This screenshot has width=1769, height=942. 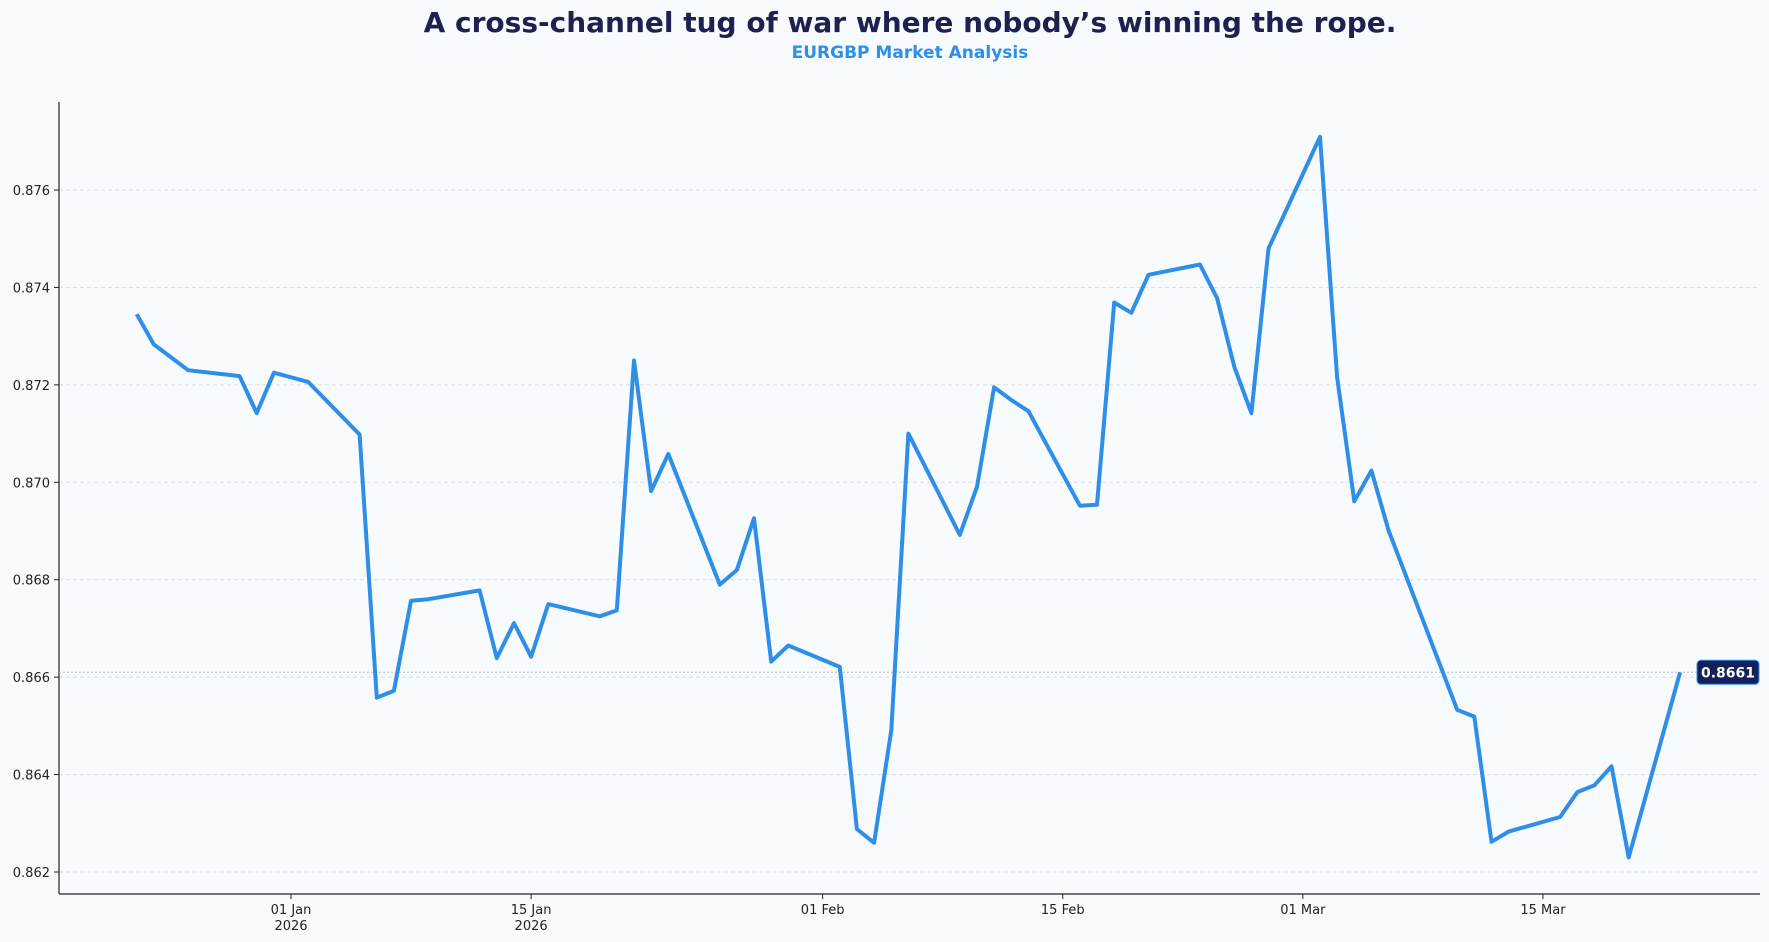 What do you see at coordinates (31, 581) in the screenshot?
I see `y-tick-label: 0.868` at bounding box center [31, 581].